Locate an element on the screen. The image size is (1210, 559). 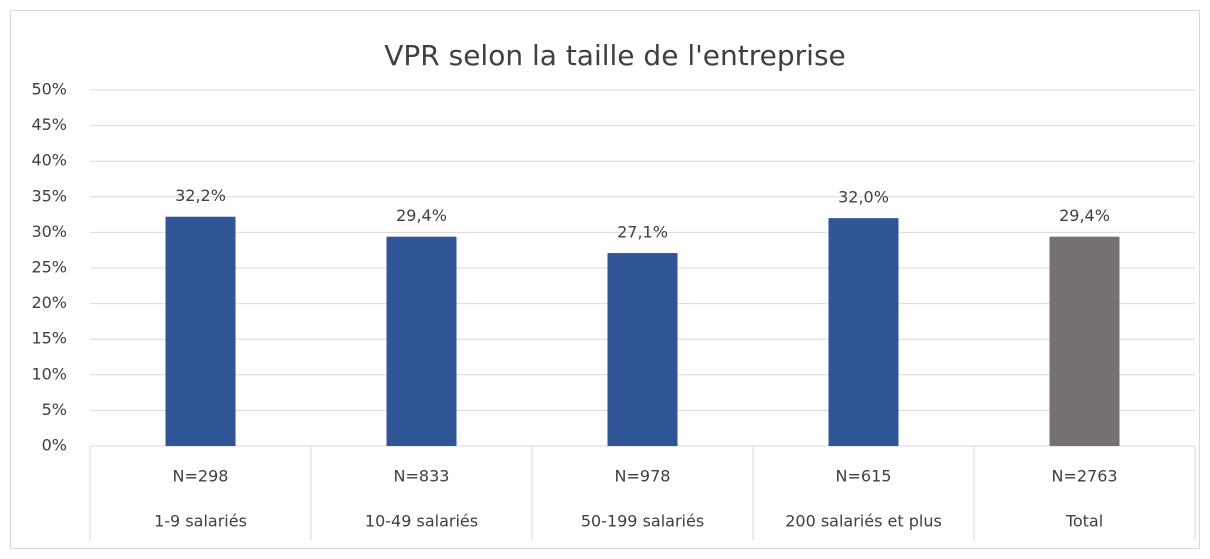
y-tick-label: 35% is located at coordinates (49, 195).